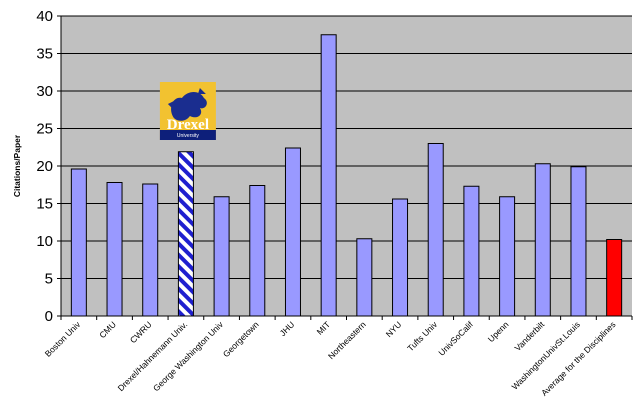 This screenshot has height=408, width=634. Describe the element at coordinates (44, 91) in the screenshot. I see `y-tick-label: 30` at that location.